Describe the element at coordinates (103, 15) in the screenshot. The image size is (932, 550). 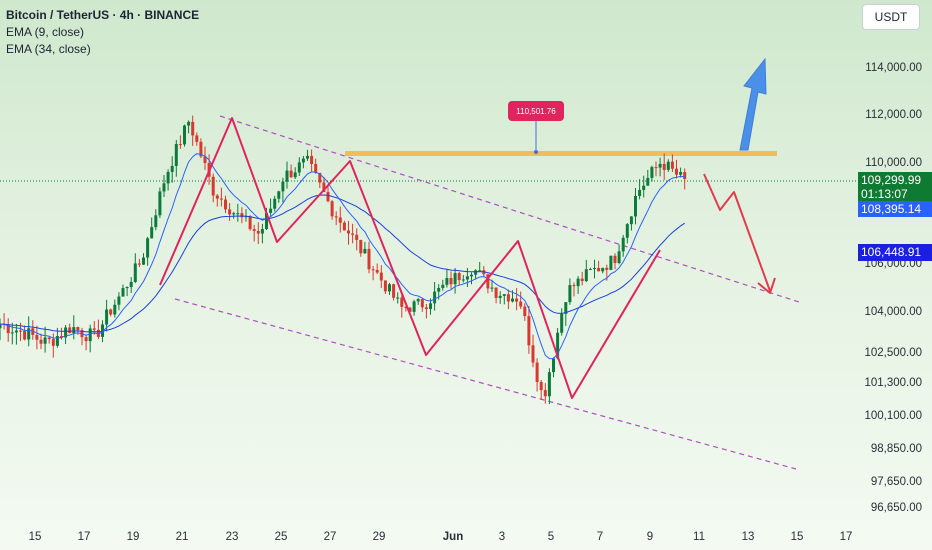
I see `symbol-title: Bitcoin / TetherUS · 4h · BINANCE` at that location.